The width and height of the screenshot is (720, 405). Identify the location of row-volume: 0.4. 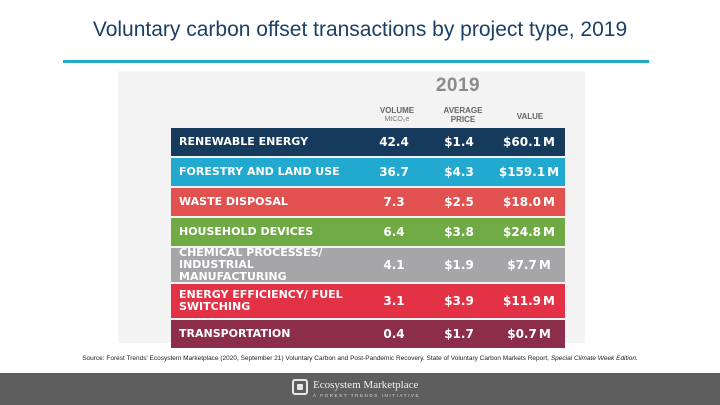
(394, 334).